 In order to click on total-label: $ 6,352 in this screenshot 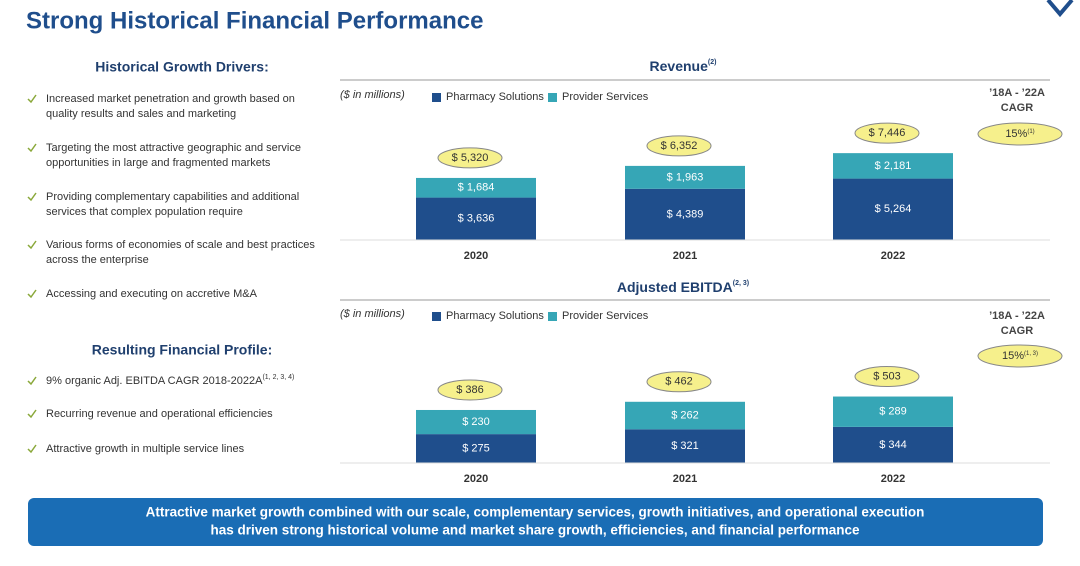, I will do `click(679, 146)`.